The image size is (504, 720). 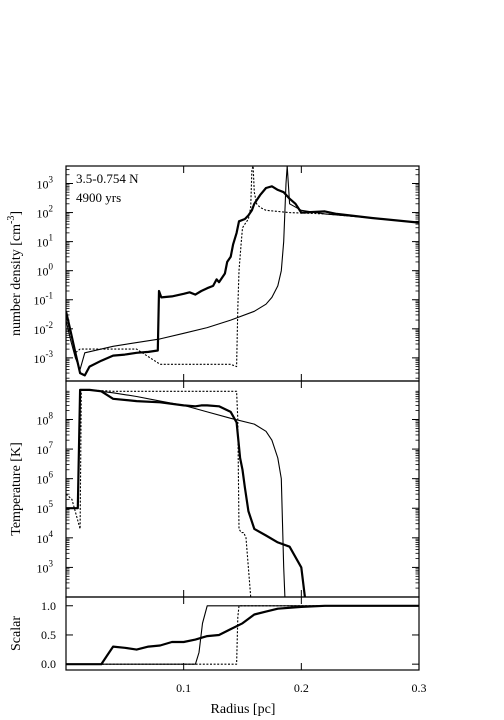 I want to click on temperature-y-tick-label: 10⁸, so click(x=45, y=418).